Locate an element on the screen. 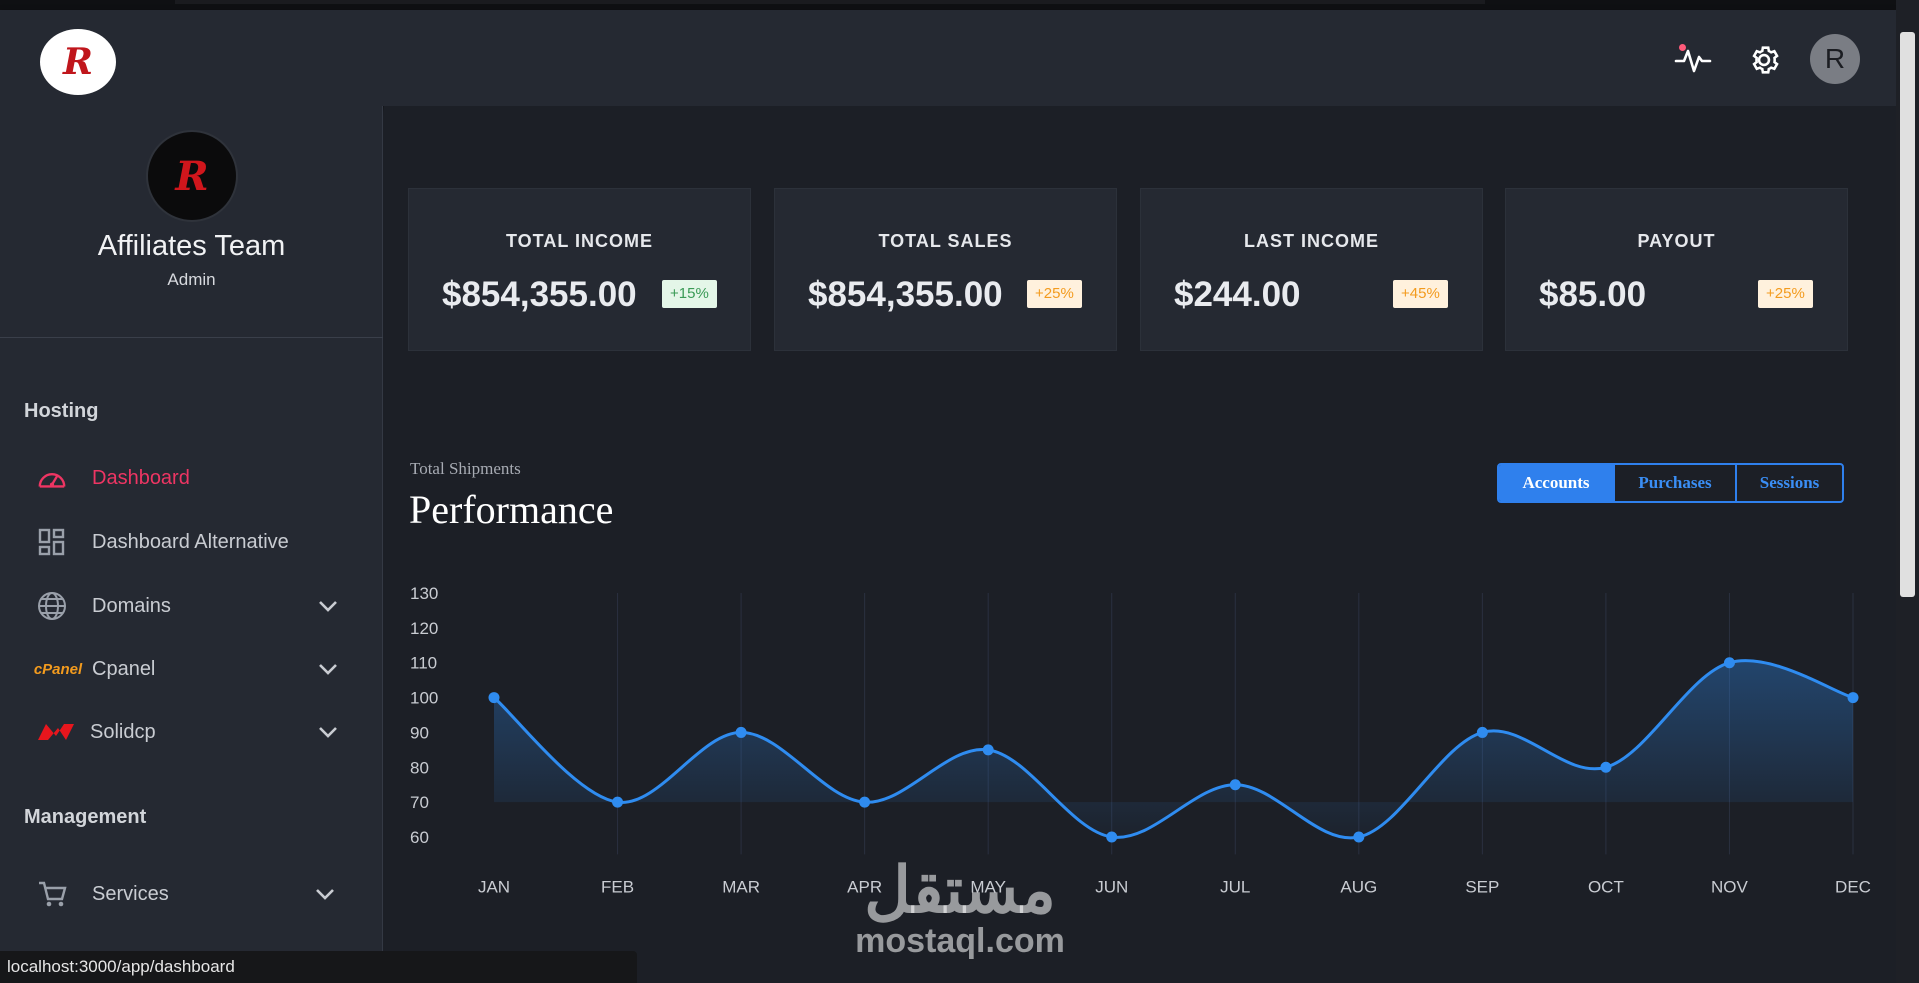 This screenshot has width=1919, height=983. tab-accounts: Accounts is located at coordinates (1557, 483).